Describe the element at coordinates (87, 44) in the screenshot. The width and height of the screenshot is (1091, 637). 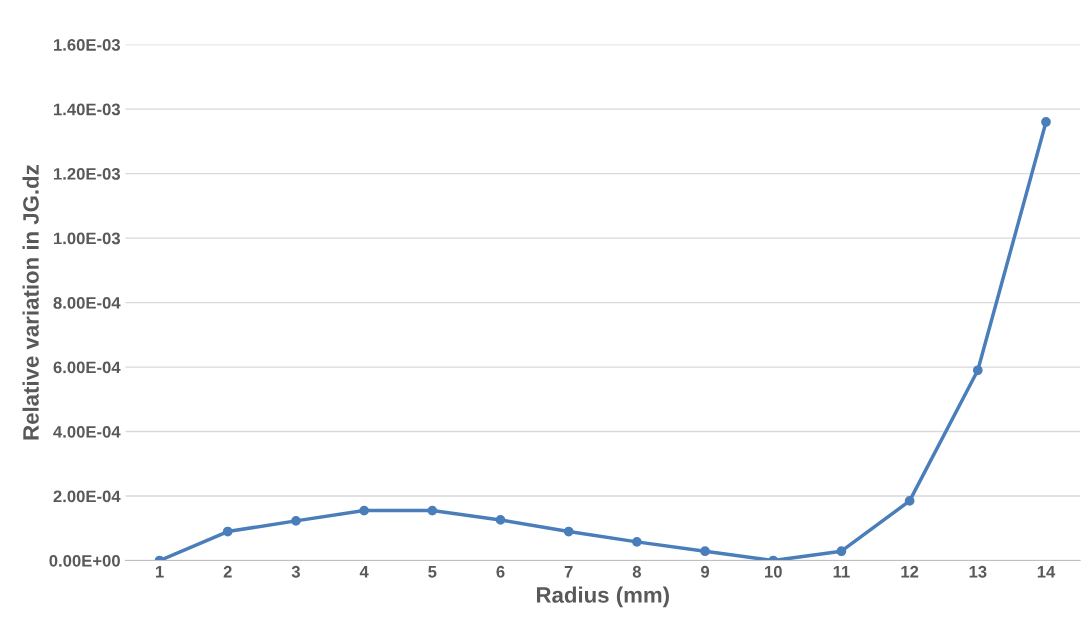
I see `y-tick-label: 1.60E-03` at that location.